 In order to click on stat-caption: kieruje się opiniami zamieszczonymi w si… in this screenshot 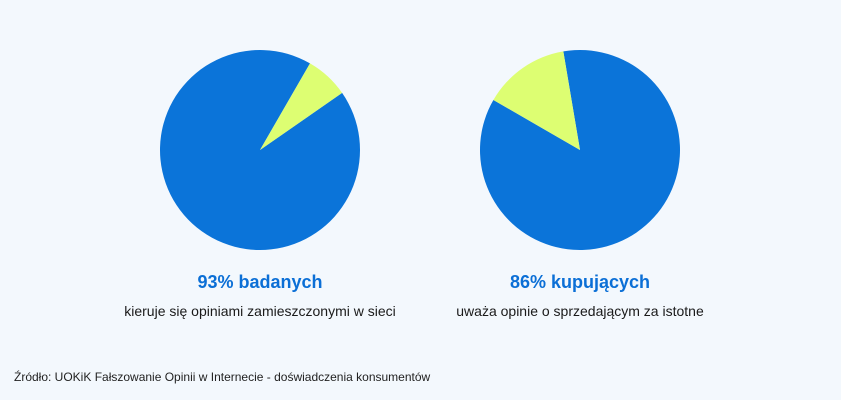, I will do `click(260, 311)`.